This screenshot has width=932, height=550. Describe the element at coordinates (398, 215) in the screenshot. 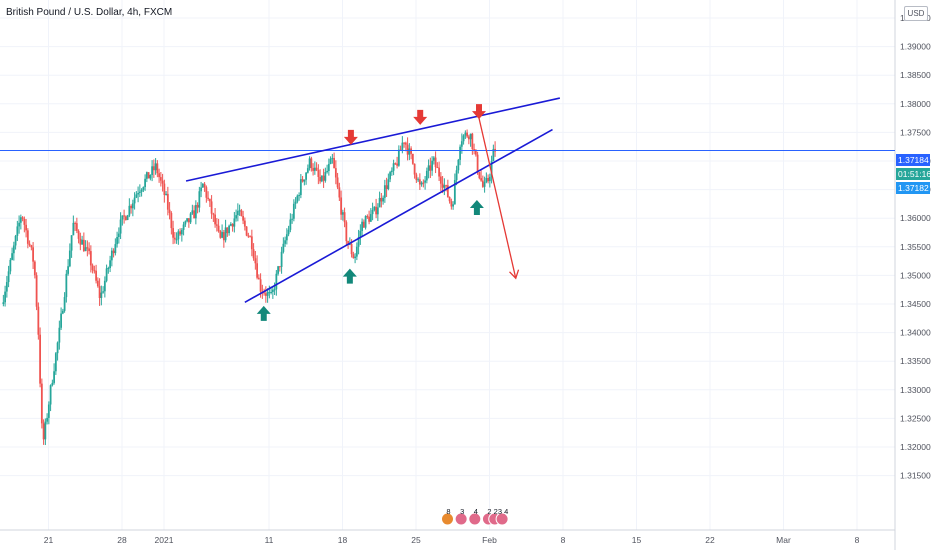

I see `wedge-lower-trendline` at that location.